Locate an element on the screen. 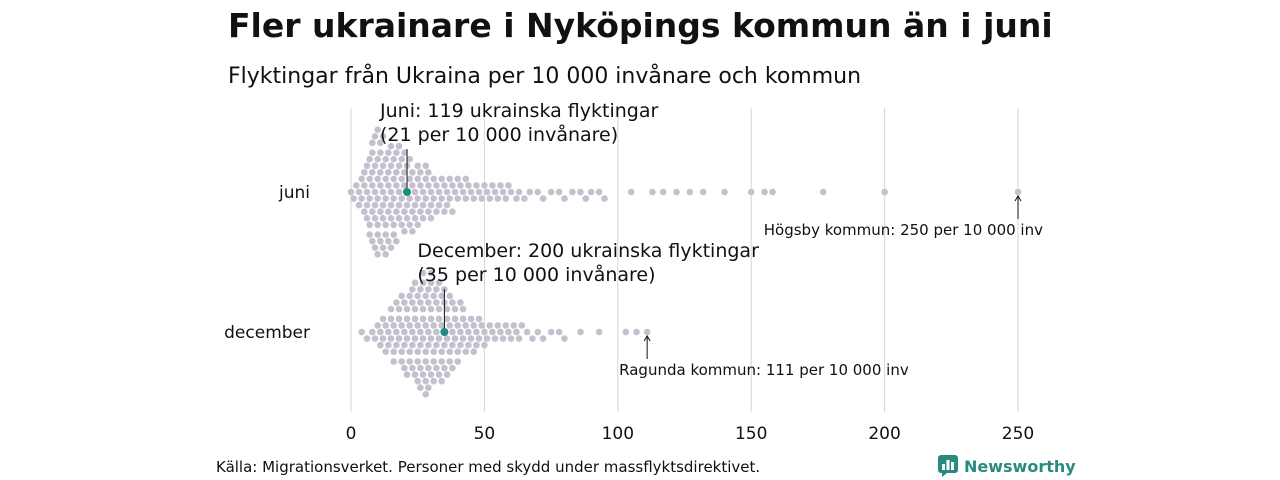 The height and width of the screenshot is (480, 1280). x-tick-label: 0 is located at coordinates (351, 434).